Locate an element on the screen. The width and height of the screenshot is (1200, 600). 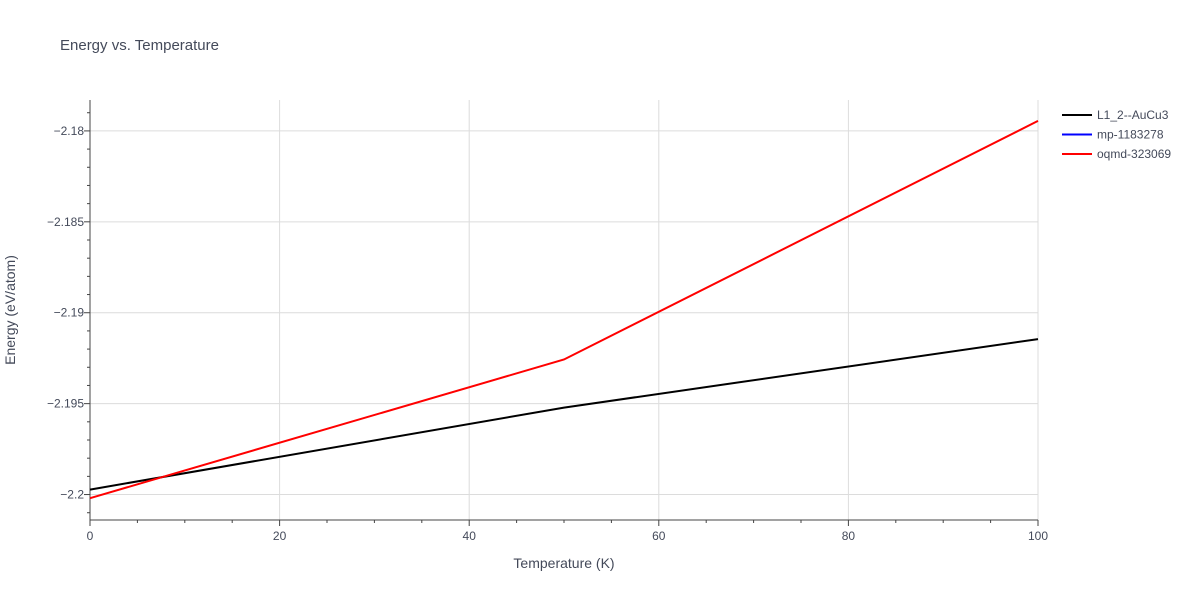
legend-item-mp-1183278: mp-1183278 is located at coordinates (1113, 135).